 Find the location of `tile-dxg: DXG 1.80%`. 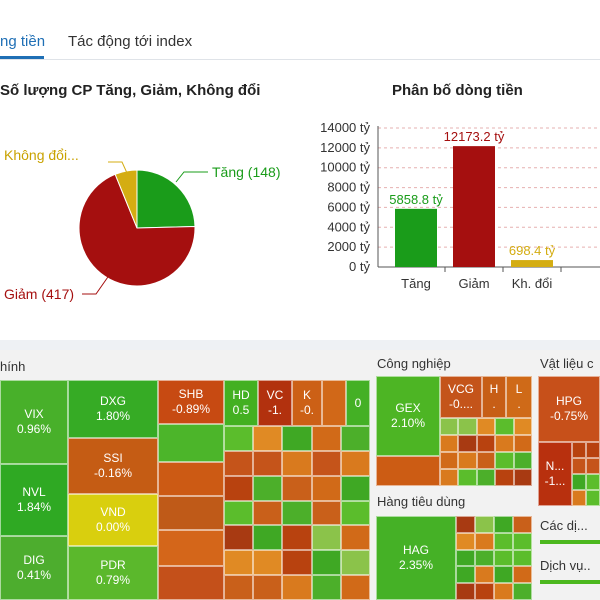

tile-dxg: DXG 1.80% is located at coordinates (113, 409).